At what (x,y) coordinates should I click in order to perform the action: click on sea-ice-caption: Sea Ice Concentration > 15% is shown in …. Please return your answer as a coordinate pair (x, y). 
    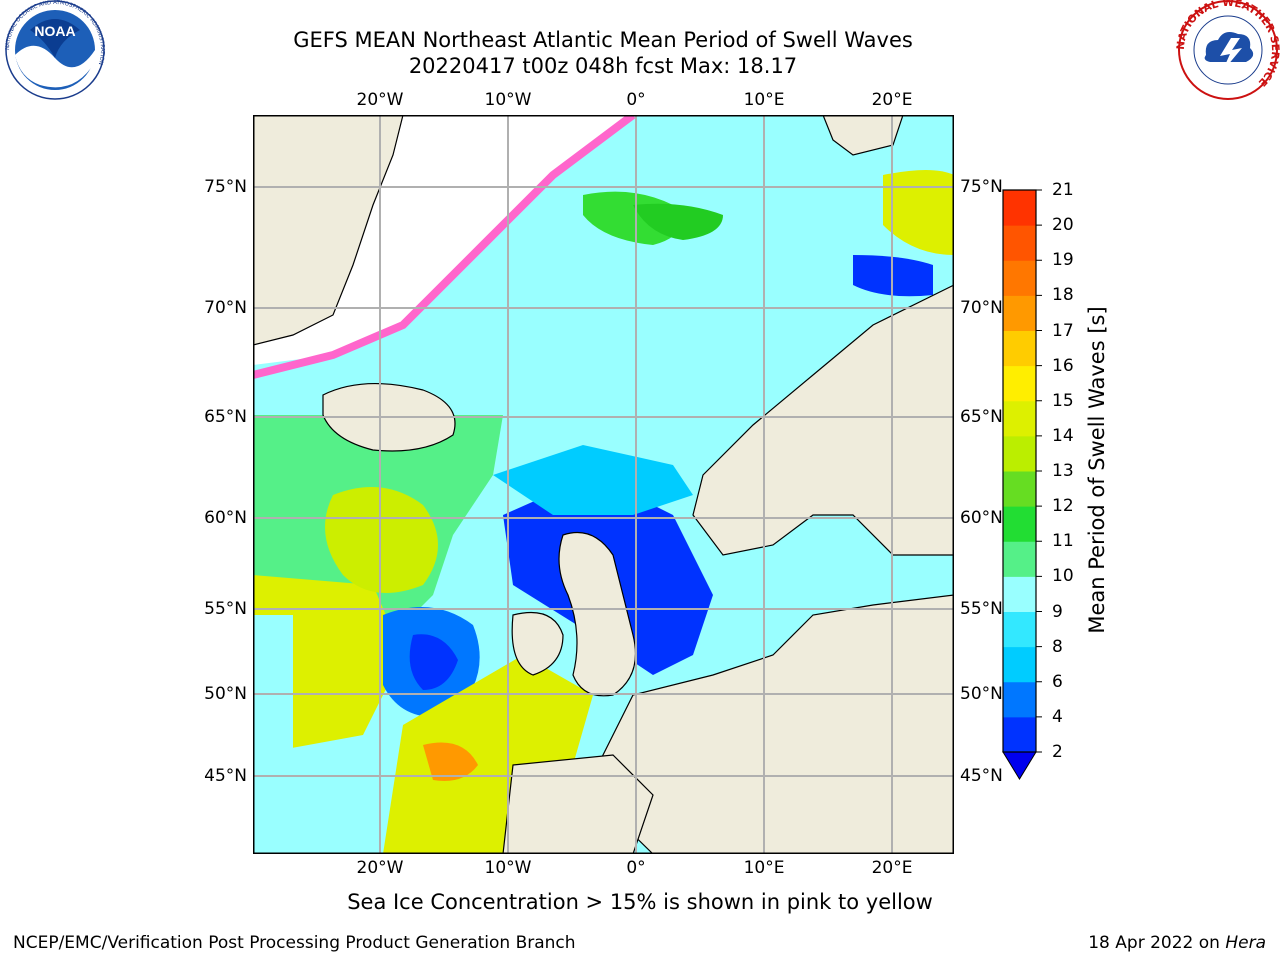
    Looking at the image, I should click on (640, 902).